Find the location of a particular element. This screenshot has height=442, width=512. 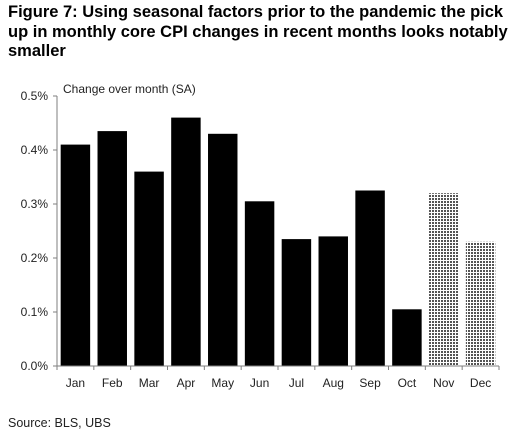

x-tick-label: Oct is located at coordinates (407, 383).